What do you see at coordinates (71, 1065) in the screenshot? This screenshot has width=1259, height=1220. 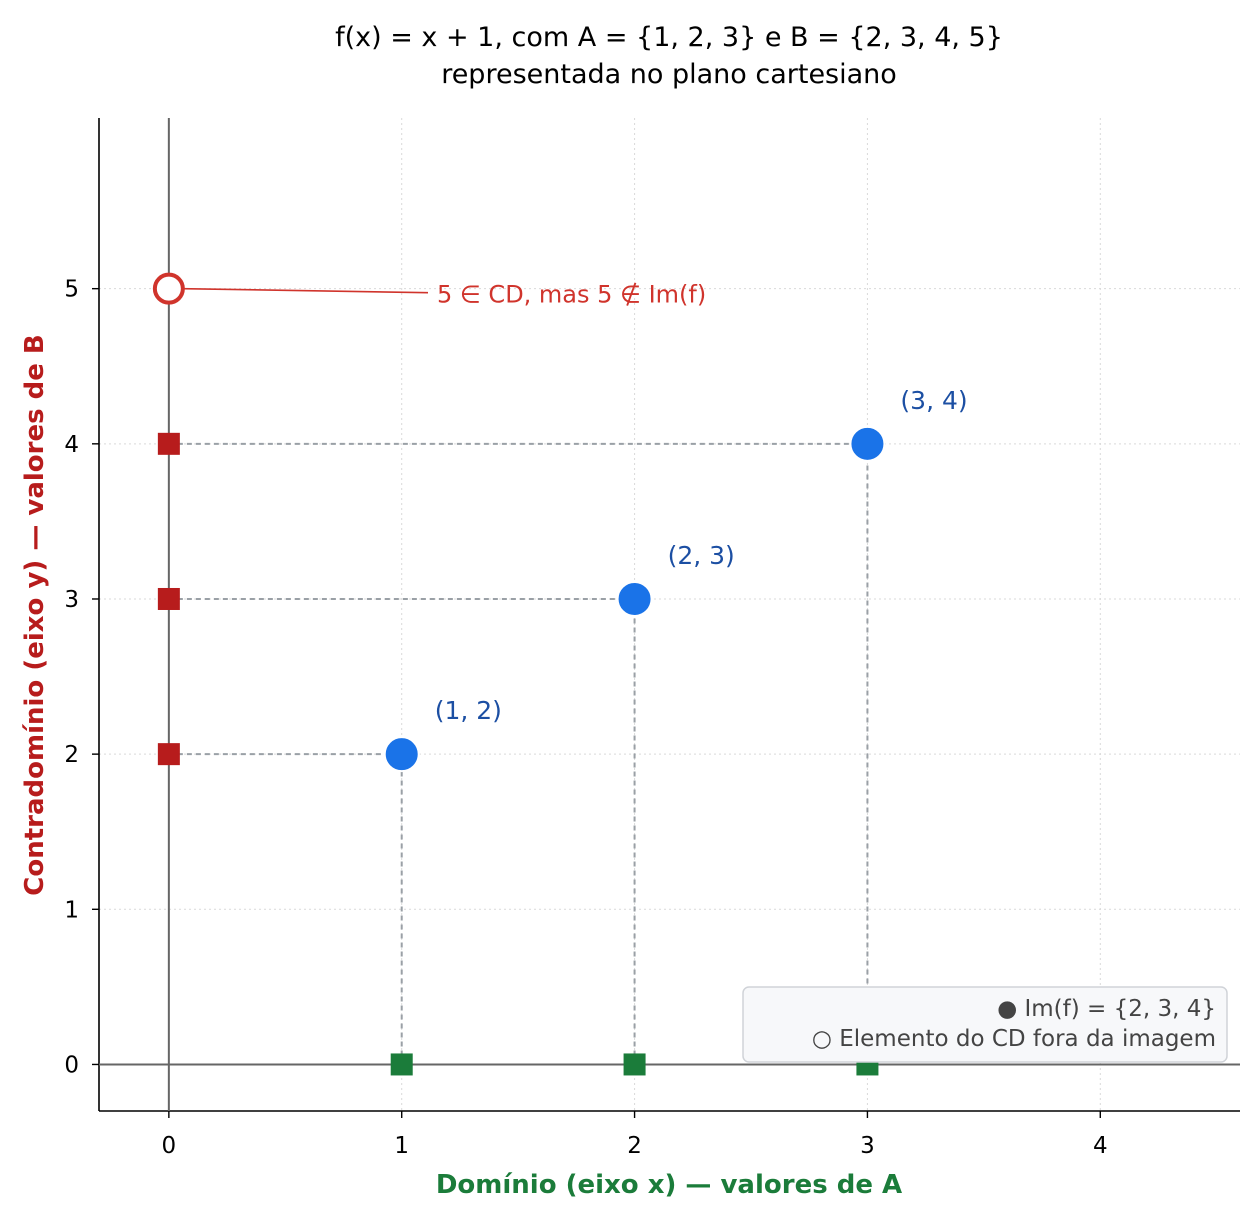 I see `y-tick-label: 0` at bounding box center [71, 1065].